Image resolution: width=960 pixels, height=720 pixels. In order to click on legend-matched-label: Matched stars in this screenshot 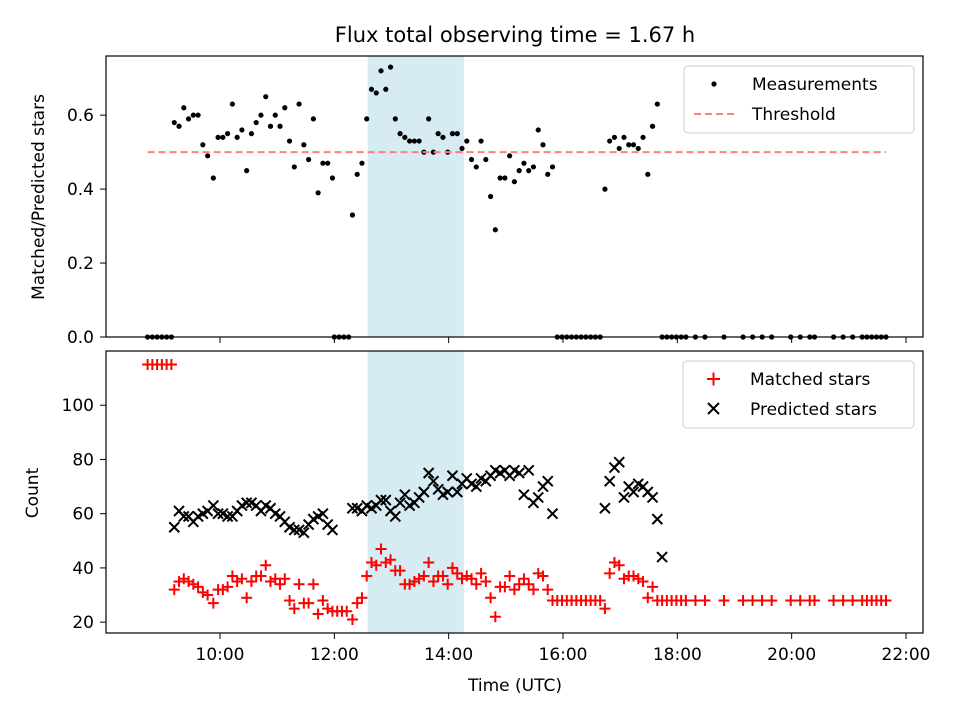, I will do `click(810, 380)`.